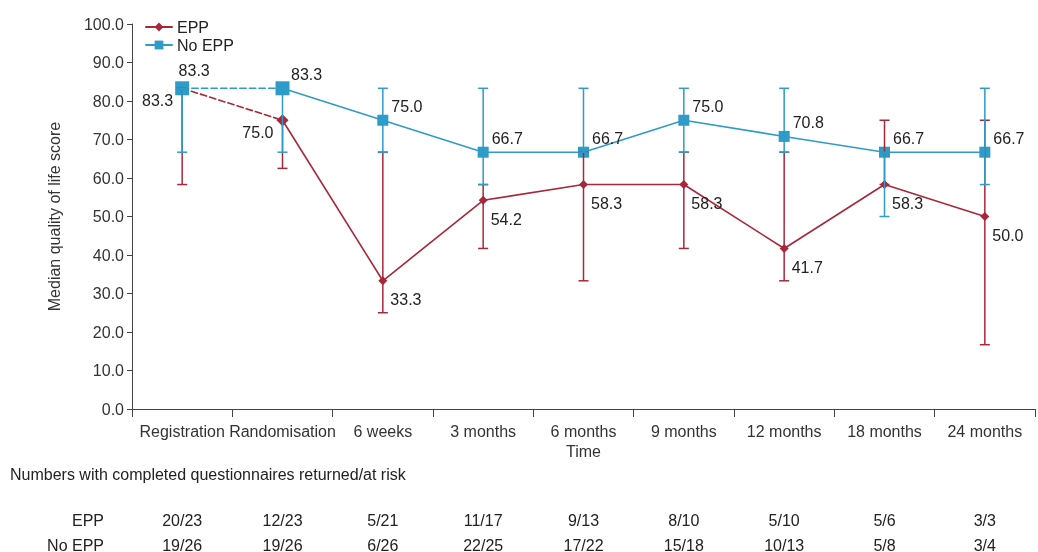  Describe the element at coordinates (808, 122) in the screenshot. I see `data-label: 70.8` at that location.